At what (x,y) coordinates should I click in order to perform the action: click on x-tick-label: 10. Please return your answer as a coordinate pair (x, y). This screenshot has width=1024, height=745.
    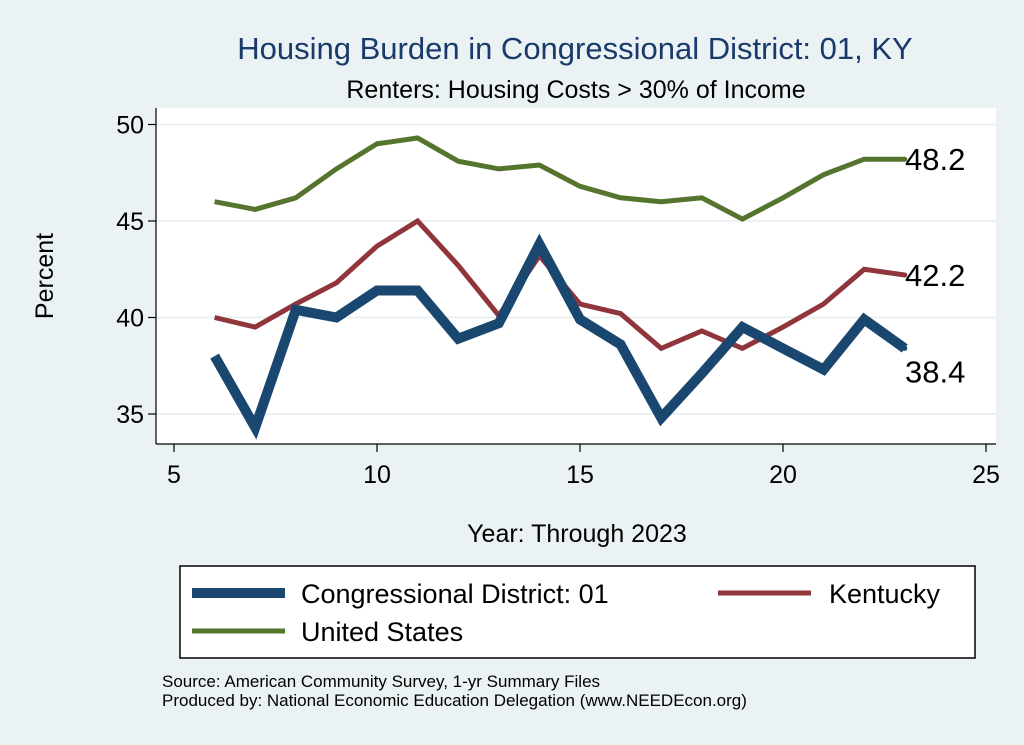
    Looking at the image, I should click on (377, 475).